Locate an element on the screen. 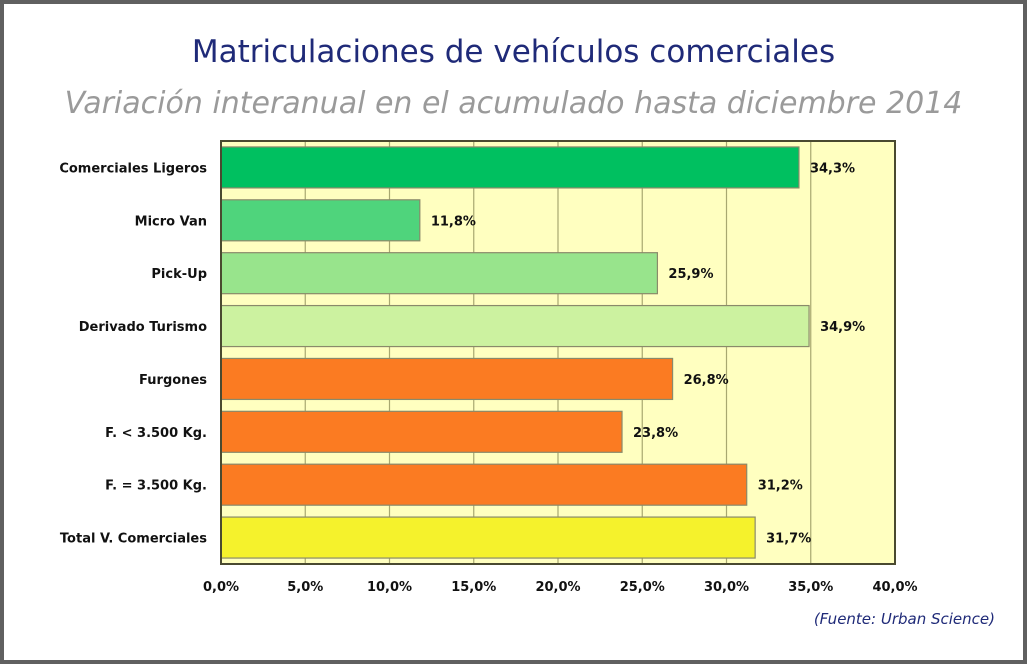 This screenshot has height=664, width=1027. x-tick-label: 10,0% is located at coordinates (389, 587).